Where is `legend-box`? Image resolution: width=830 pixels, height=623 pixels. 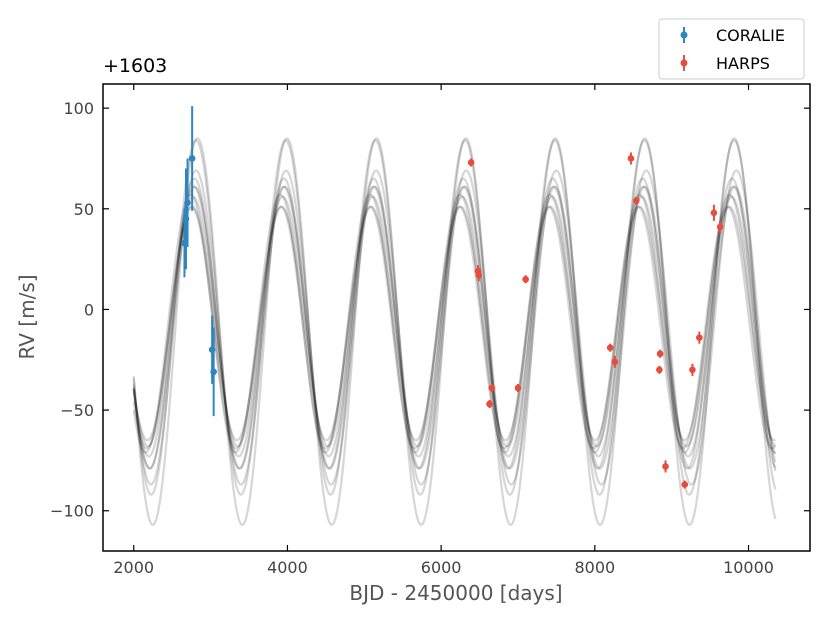
legend-box is located at coordinates (731, 49).